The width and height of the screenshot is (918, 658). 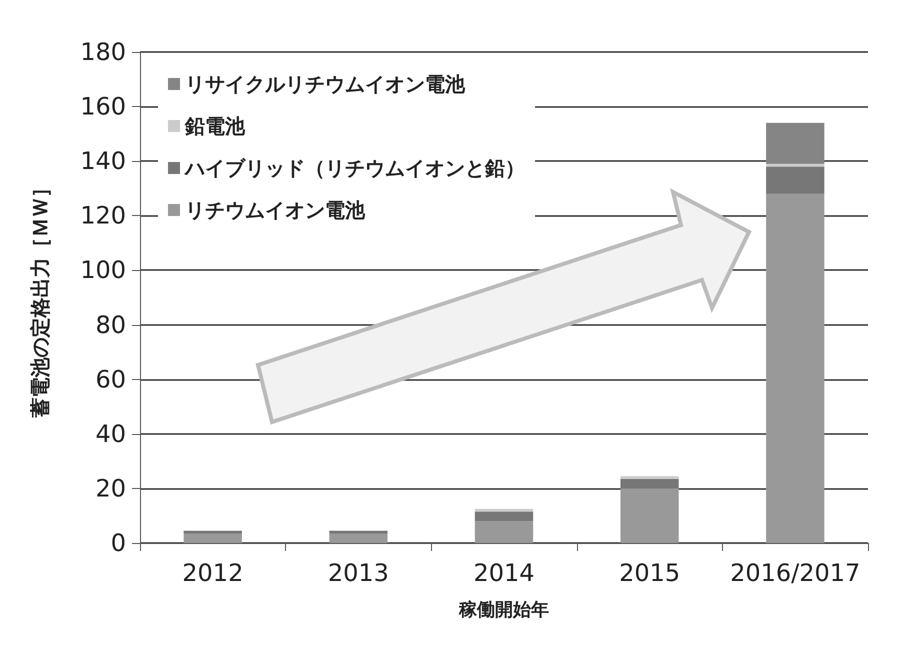 What do you see at coordinates (354, 168) in the screenshot?
I see `legend-label: ハイブリッド（リチウムイオンと鉛）` at bounding box center [354, 168].